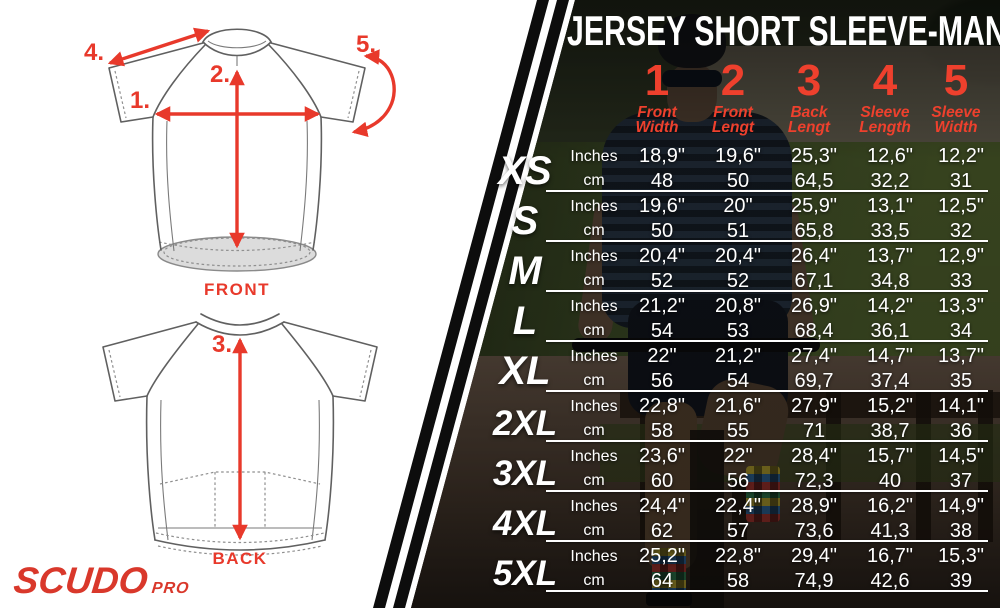 The image size is (1000, 608). What do you see at coordinates (525, 573) in the screenshot?
I see `size-label: 5XL` at bounding box center [525, 573].